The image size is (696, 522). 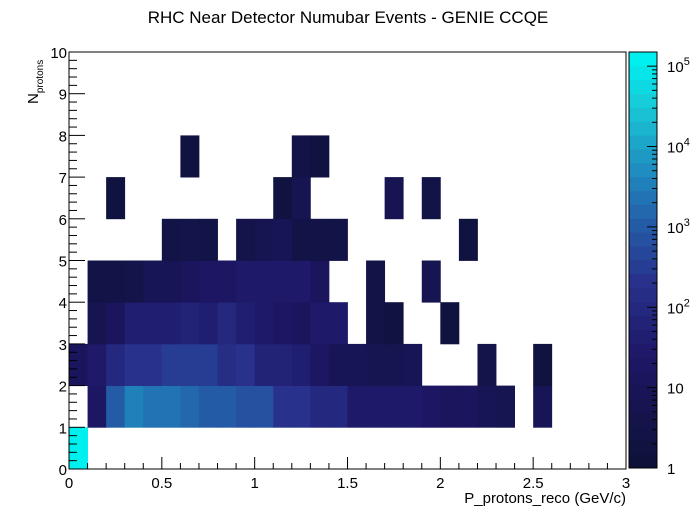 I want to click on color-scale-bar, so click(x=643, y=260).